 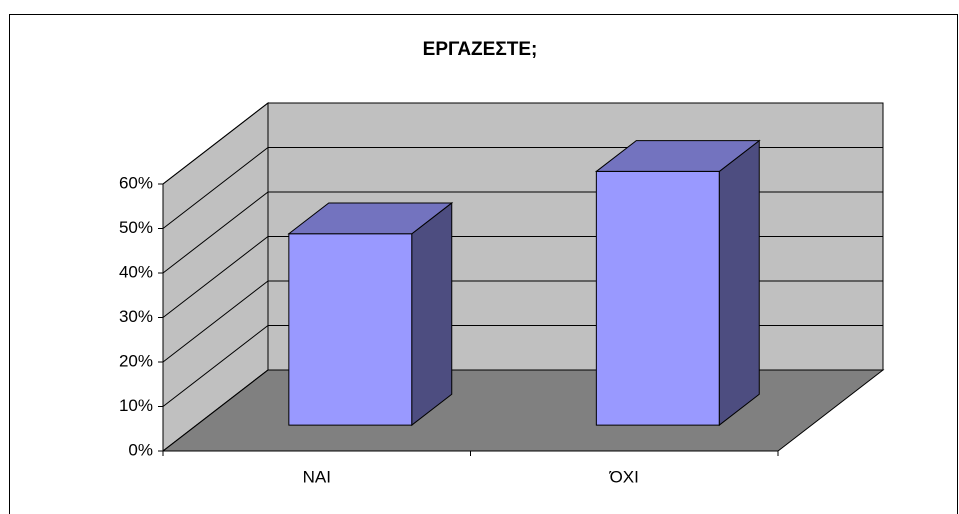 What do you see at coordinates (136, 316) in the screenshot?
I see `y-tick-label: 30%` at bounding box center [136, 316].